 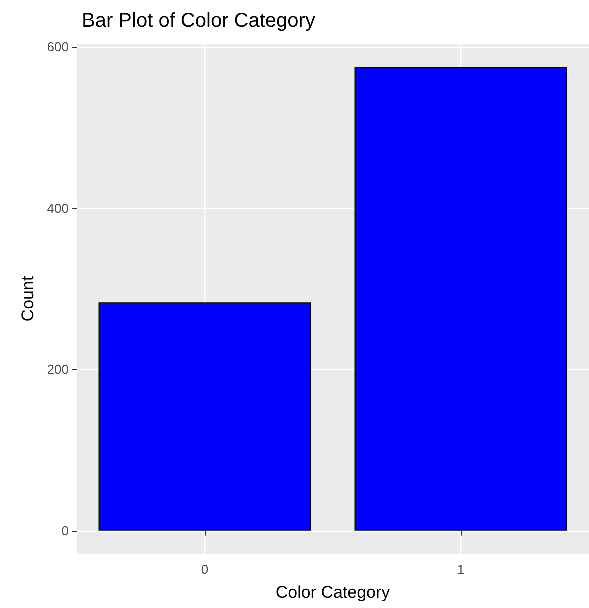 I want to click on y-tick-label: 600, so click(x=58, y=47).